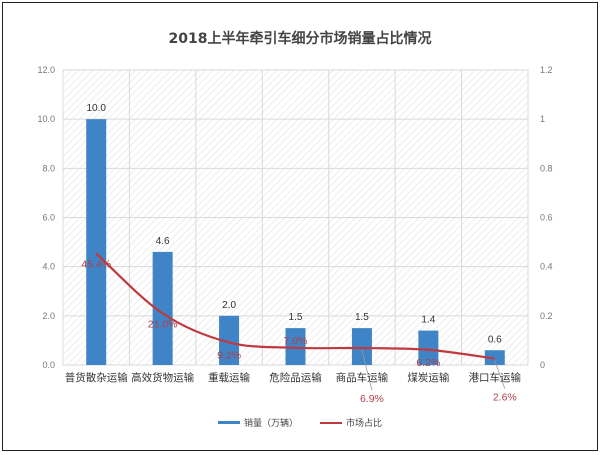 This screenshot has width=600, height=455. Describe the element at coordinates (96, 377) in the screenshot. I see `category-label: 普货散杂运输` at that location.